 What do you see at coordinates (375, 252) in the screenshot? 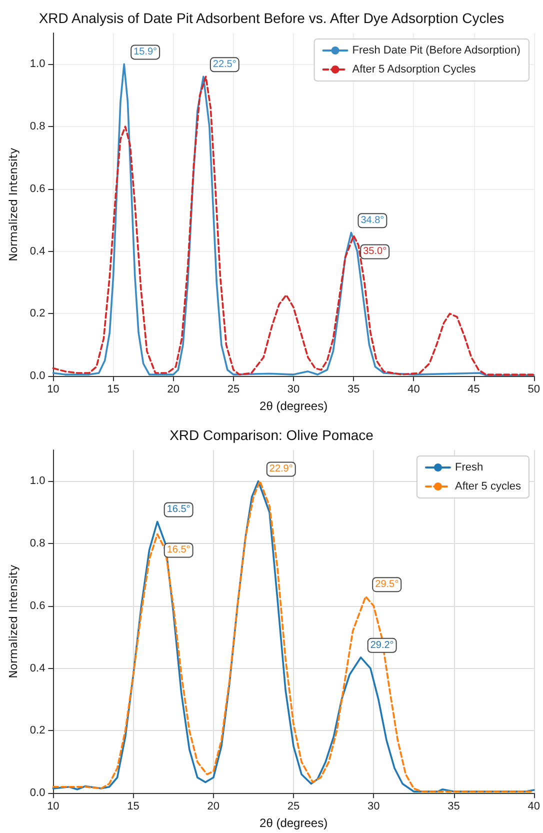
I see `annotation: 35.0°` at bounding box center [375, 252].